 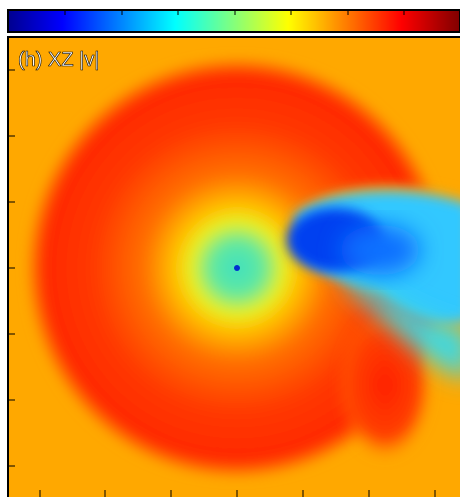 What do you see at coordinates (234, 12) in the screenshot?
I see `colorbar-ticks` at bounding box center [234, 12].